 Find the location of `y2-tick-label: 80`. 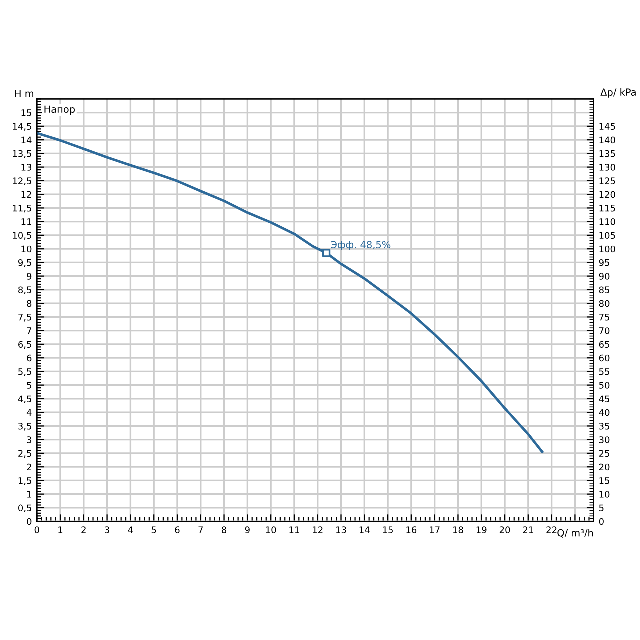

y2-tick-label: 80 is located at coordinates (604, 304).